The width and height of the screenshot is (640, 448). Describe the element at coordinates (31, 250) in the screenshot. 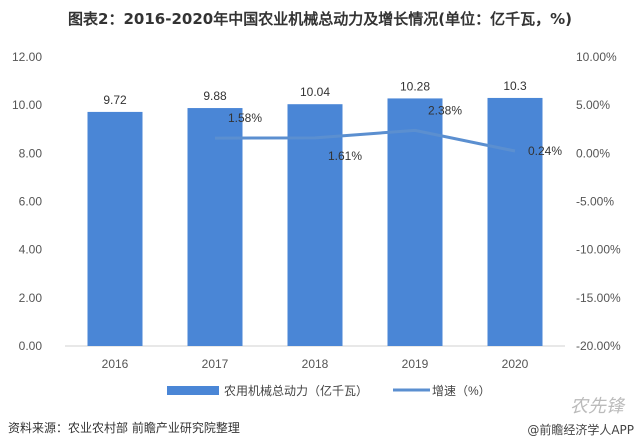

I see `left-tick-label: 4.00` at that location.